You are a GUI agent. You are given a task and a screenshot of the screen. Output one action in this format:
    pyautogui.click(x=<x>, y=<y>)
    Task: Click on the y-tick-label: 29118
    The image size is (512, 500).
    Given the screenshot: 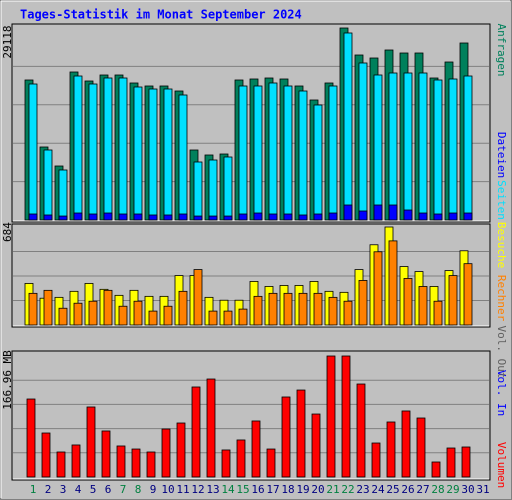 What is the action you would take?
    pyautogui.click(x=7, y=41)
    